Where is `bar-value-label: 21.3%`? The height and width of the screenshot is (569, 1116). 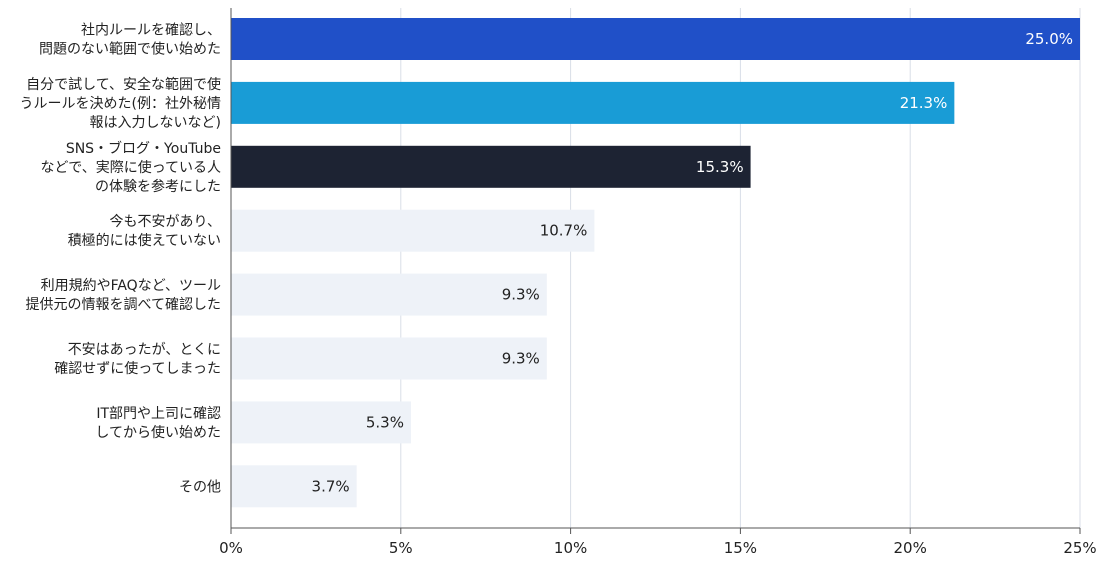 bar-value-label: 21.3% is located at coordinates (924, 103).